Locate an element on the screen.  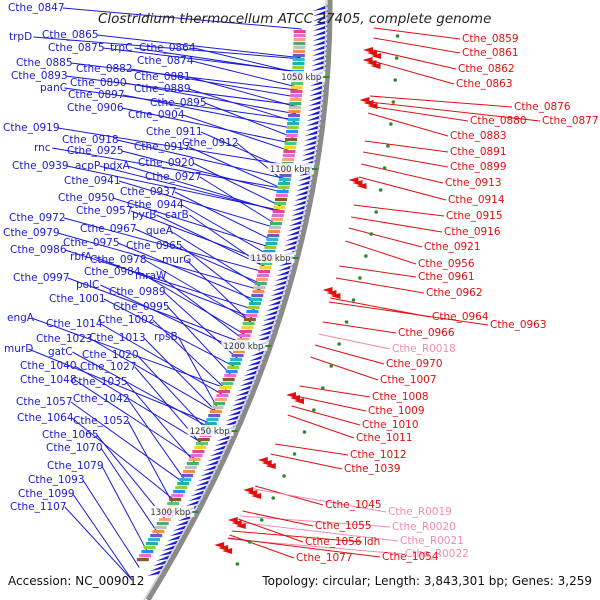
kbp-tick-label: 1150 kbp is located at coordinates (271, 259).